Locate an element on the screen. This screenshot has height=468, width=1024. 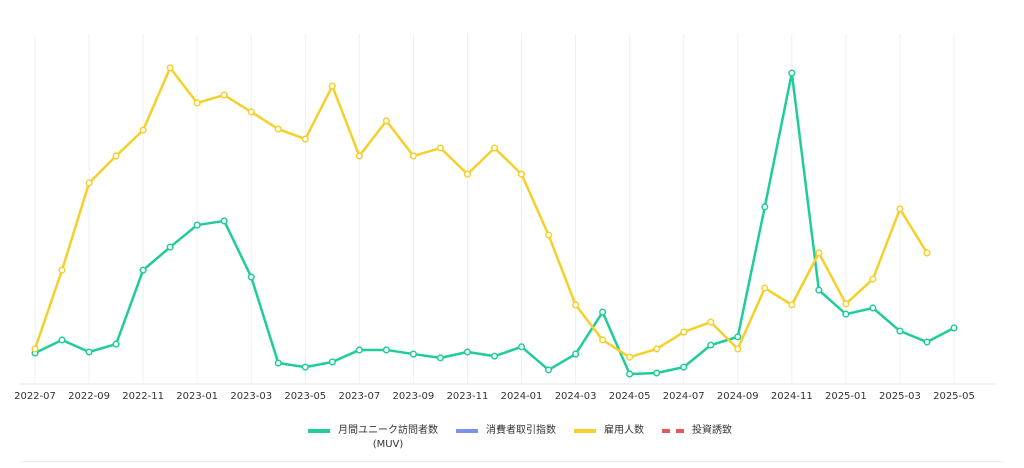
x-tick-label: 2022-09 is located at coordinates (89, 396).